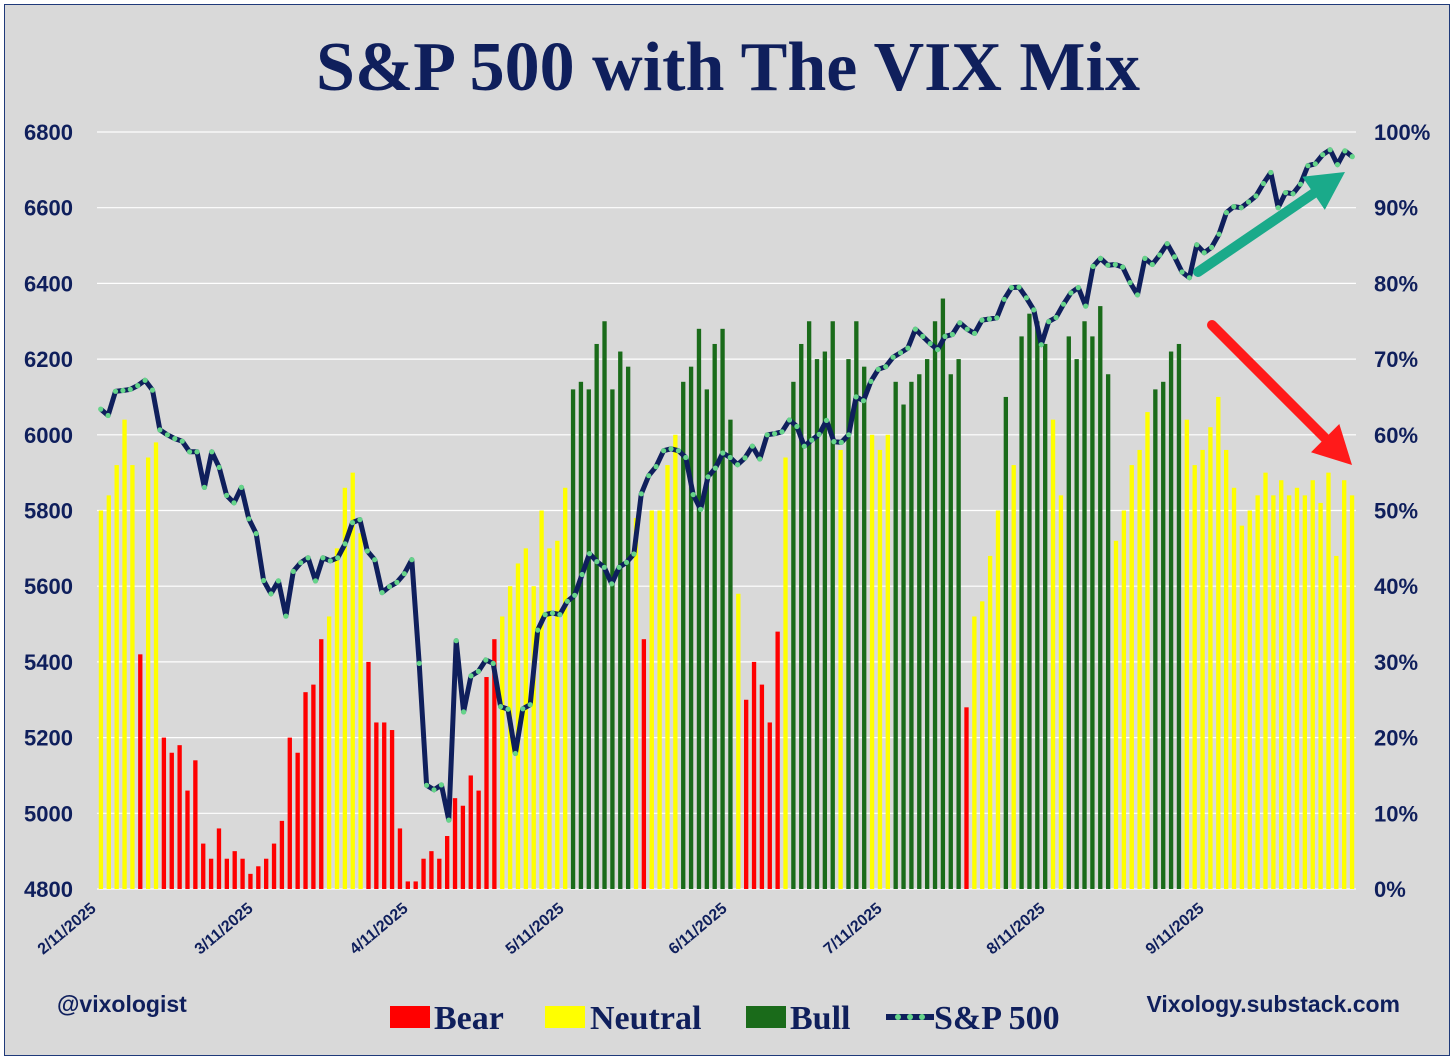  I want to click on left-tick-label: 5000, so click(48, 813).